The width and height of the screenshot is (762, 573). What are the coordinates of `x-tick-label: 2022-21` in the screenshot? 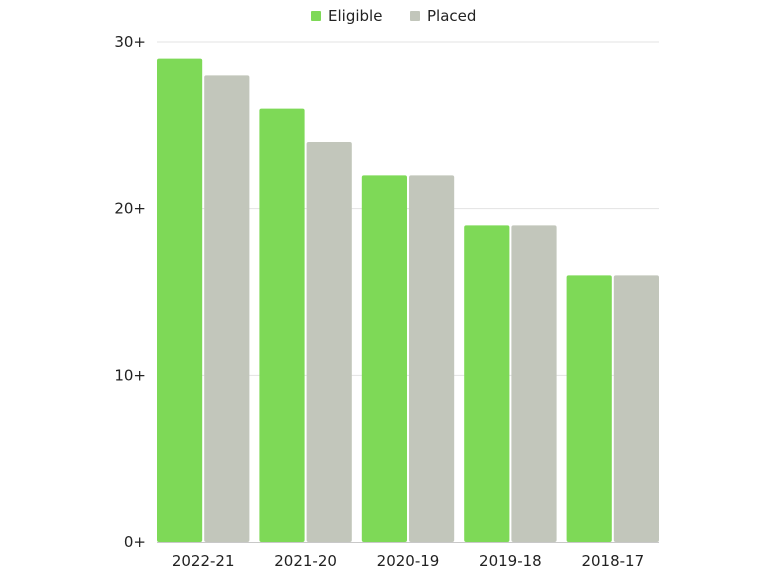 It's located at (203, 561).